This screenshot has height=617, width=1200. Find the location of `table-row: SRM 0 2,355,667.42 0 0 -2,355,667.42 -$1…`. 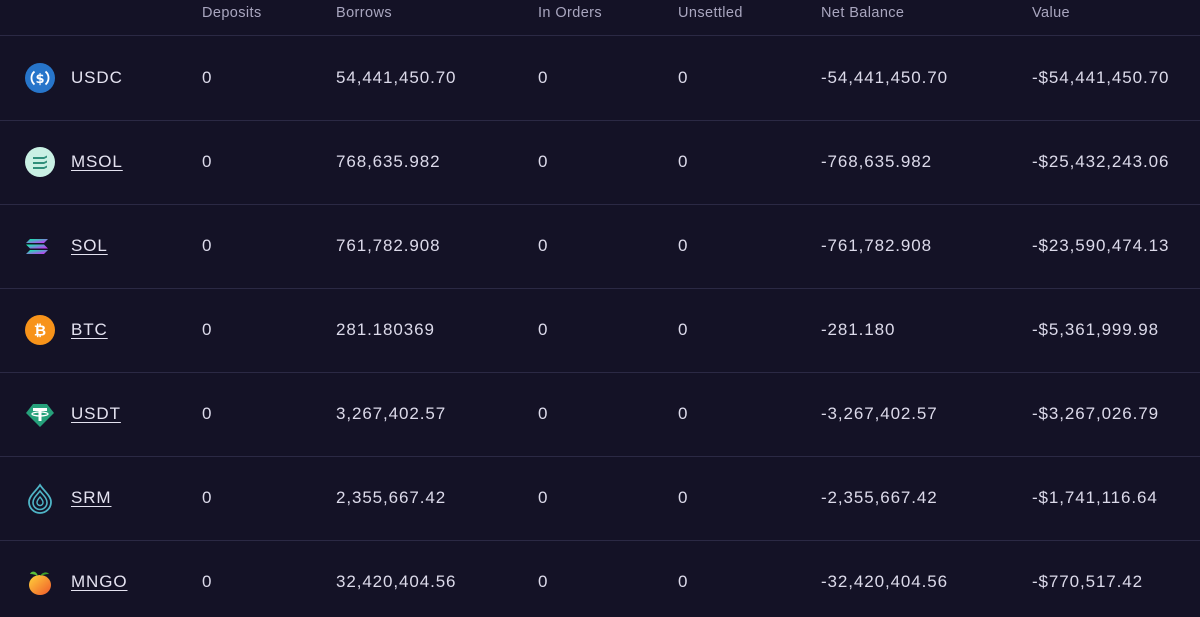

table-row: SRM 0 2,355,667.42 0 0 -2,355,667.42 -$1… is located at coordinates (600, 498).